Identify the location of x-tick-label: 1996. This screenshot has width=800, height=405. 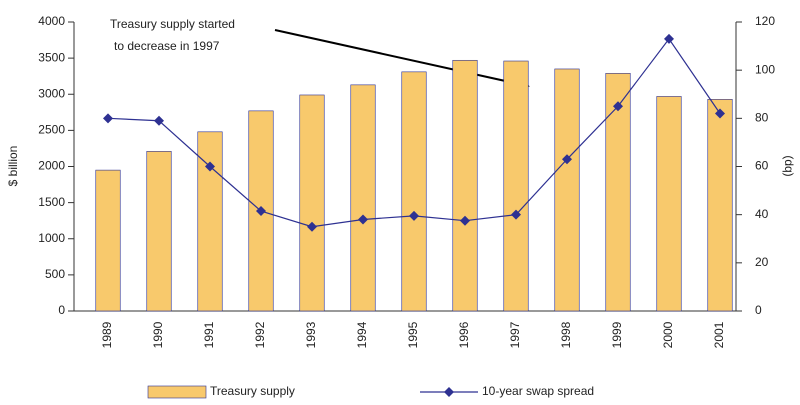
(464, 334).